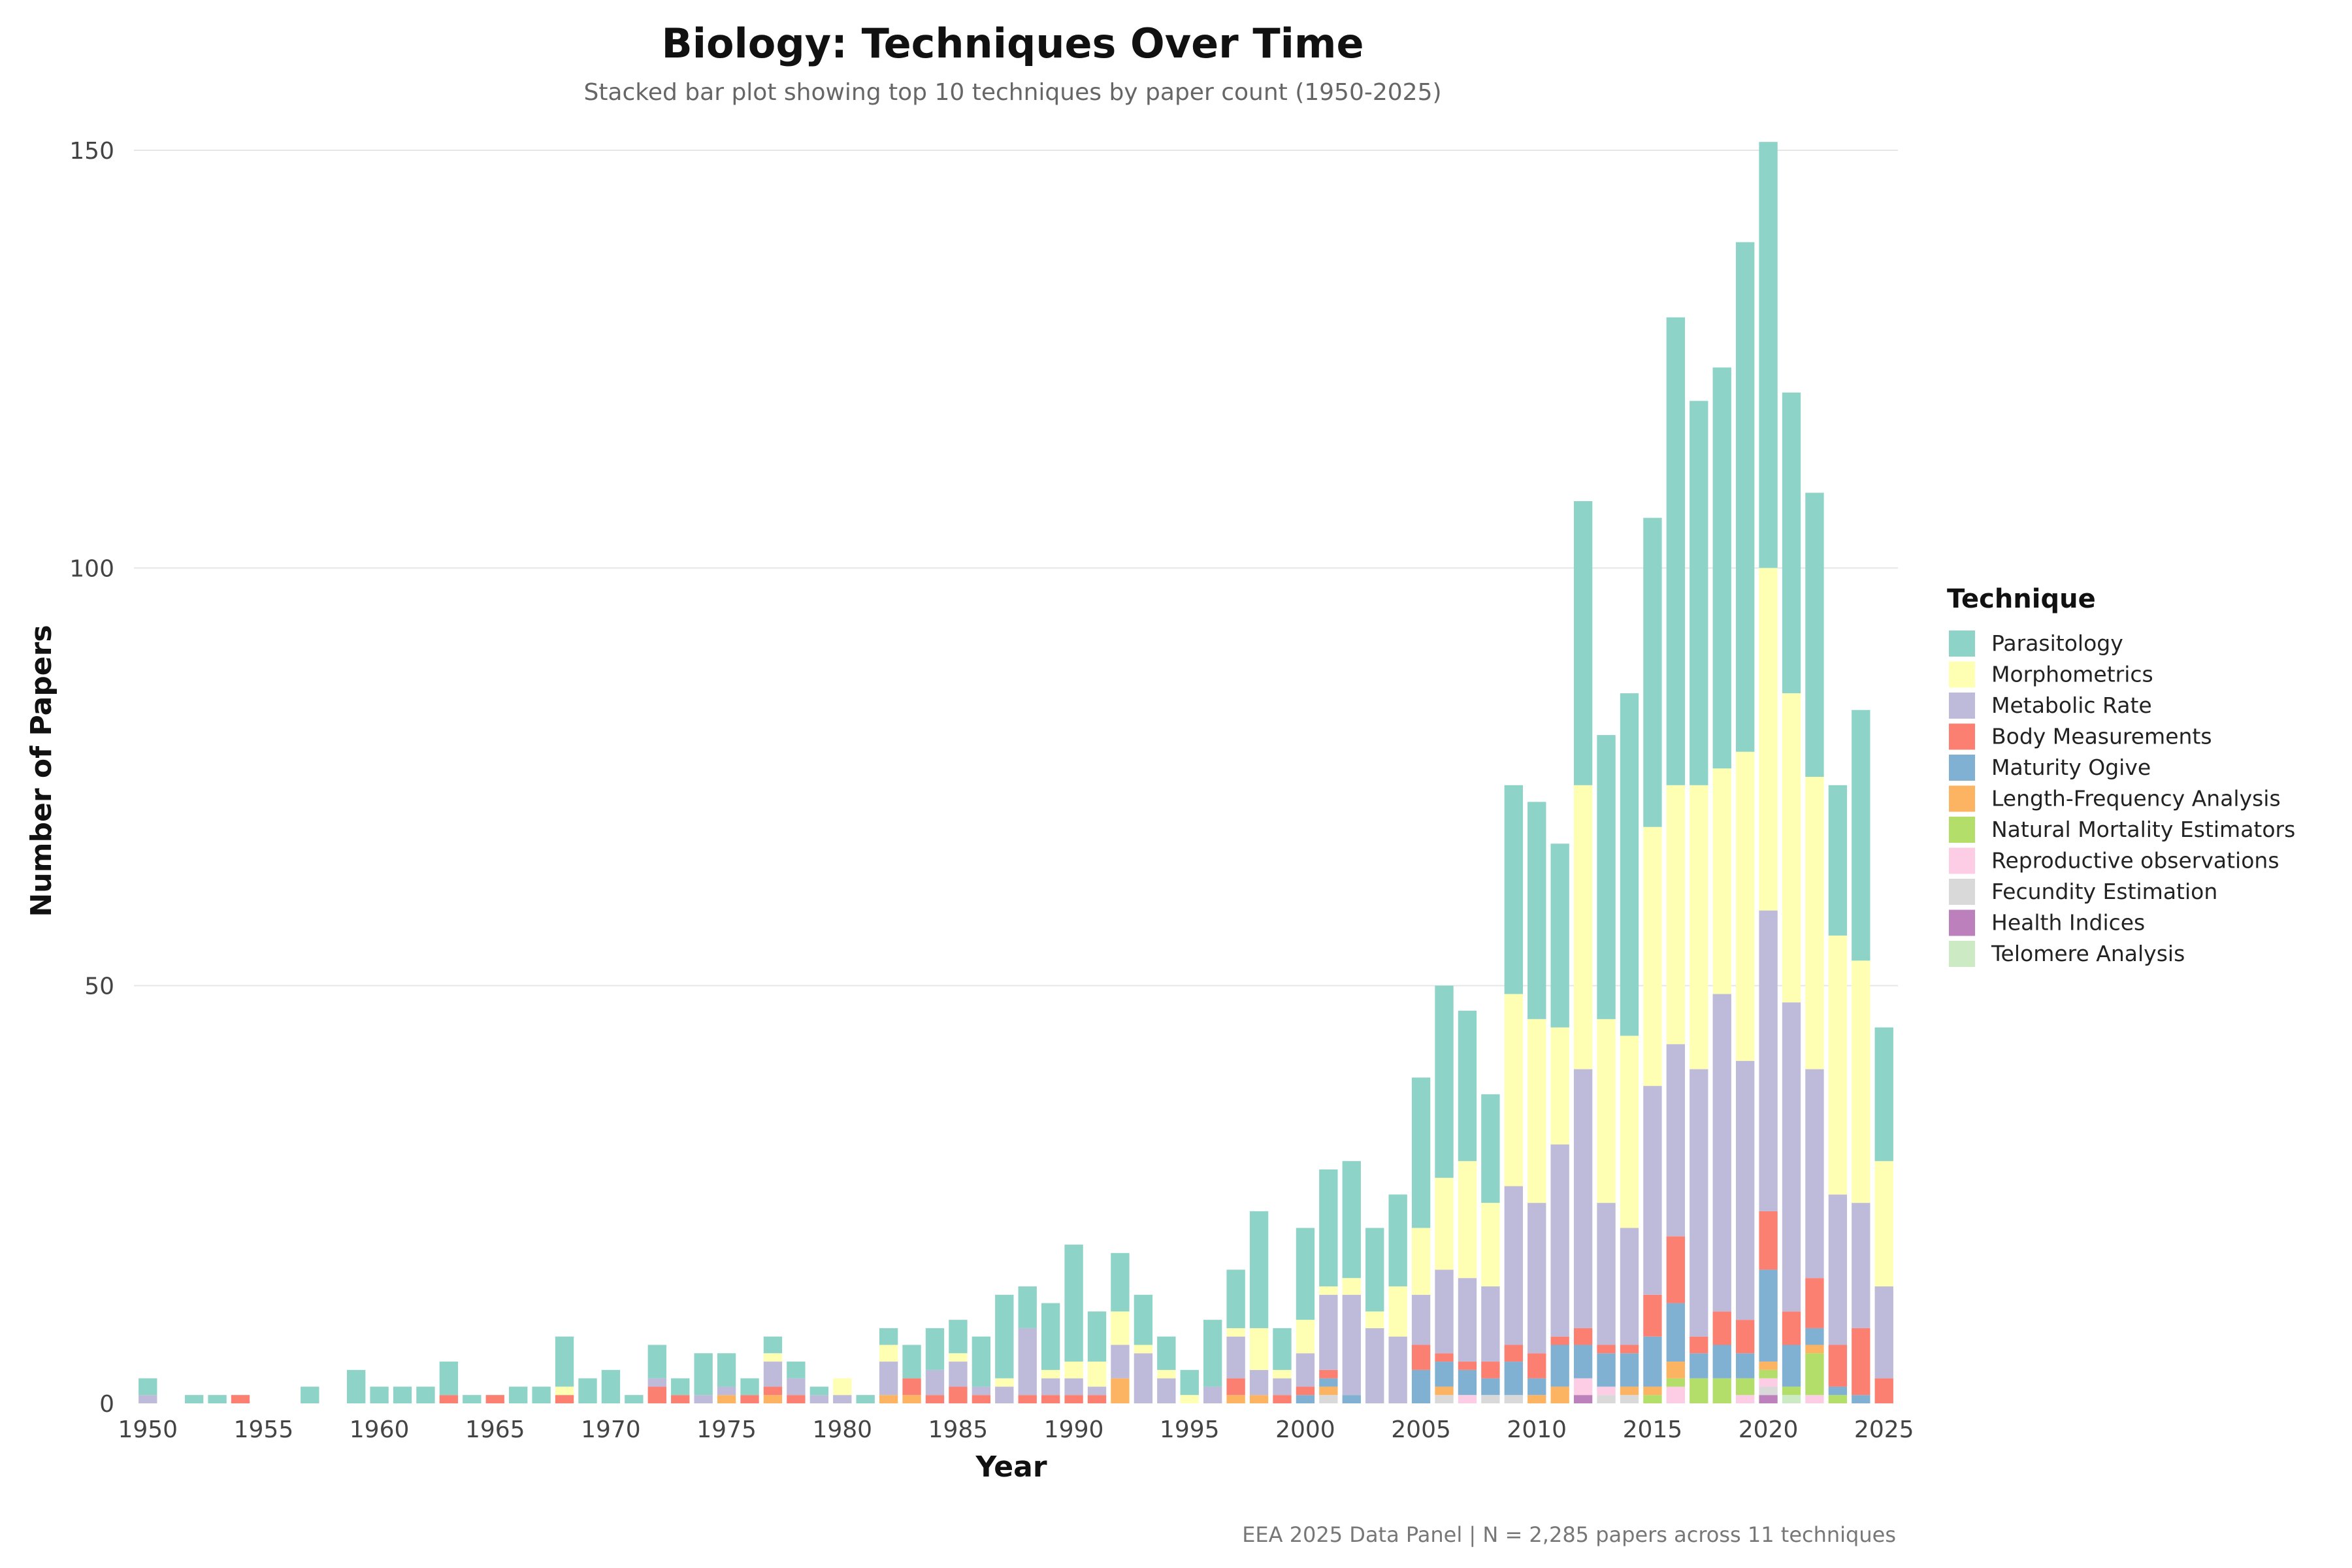  I want to click on legend-label: Maturity Ogive, so click(2071, 767).